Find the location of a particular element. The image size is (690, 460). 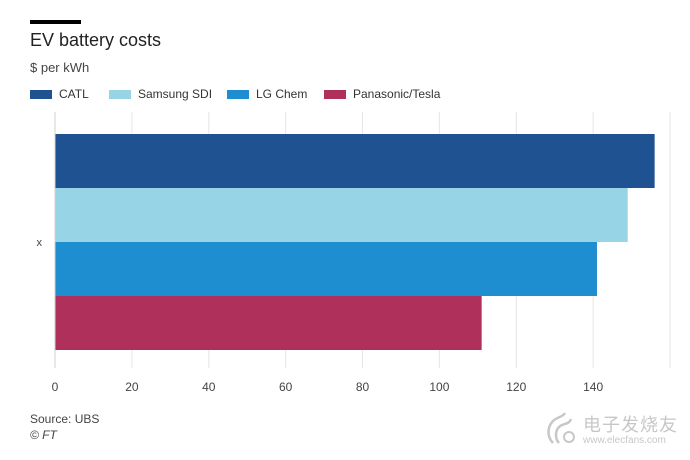

x-tick-label-20: 20 is located at coordinates (132, 387).